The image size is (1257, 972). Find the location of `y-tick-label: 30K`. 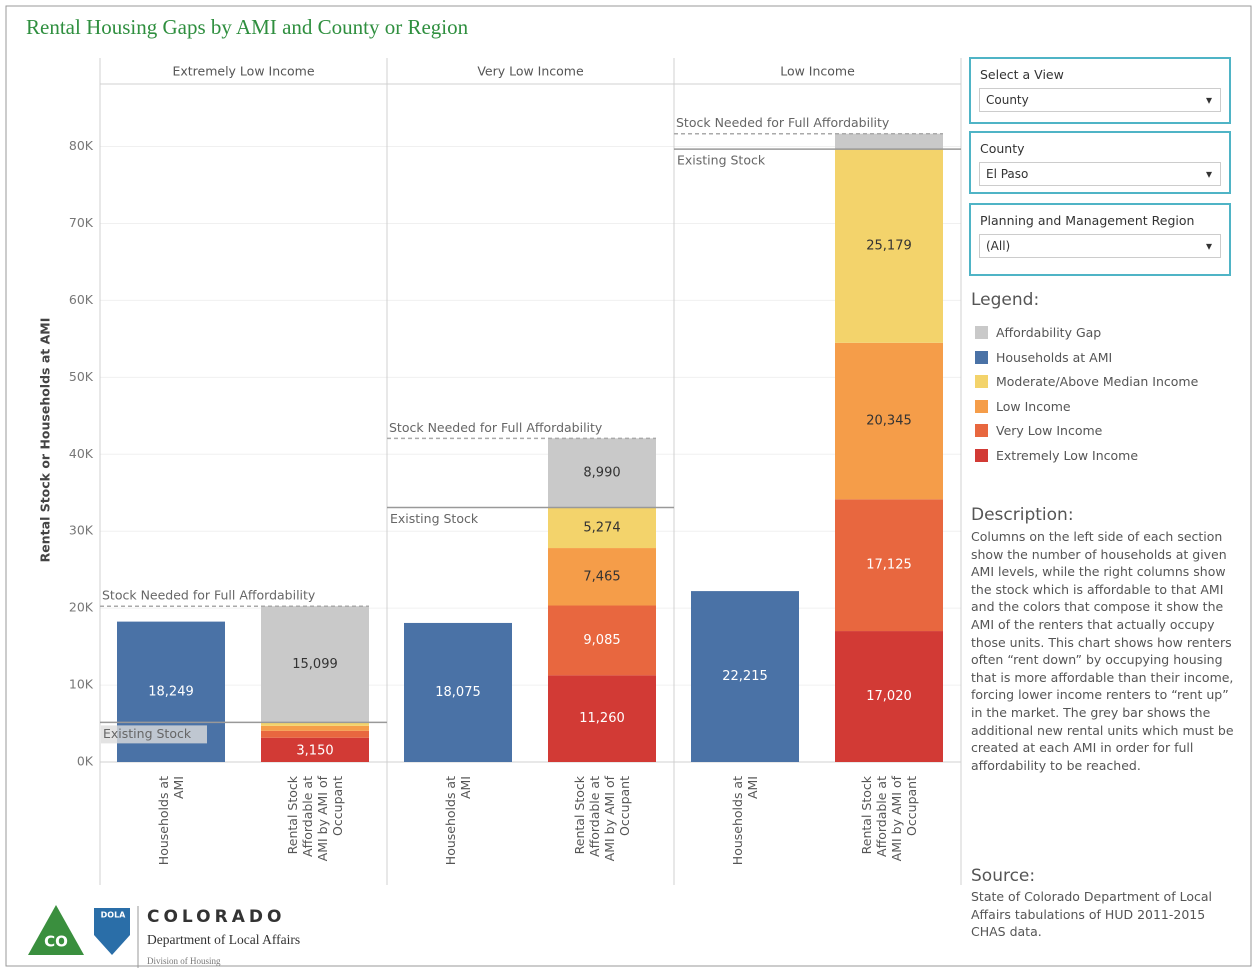

y-tick-label: 30K is located at coordinates (81, 530).